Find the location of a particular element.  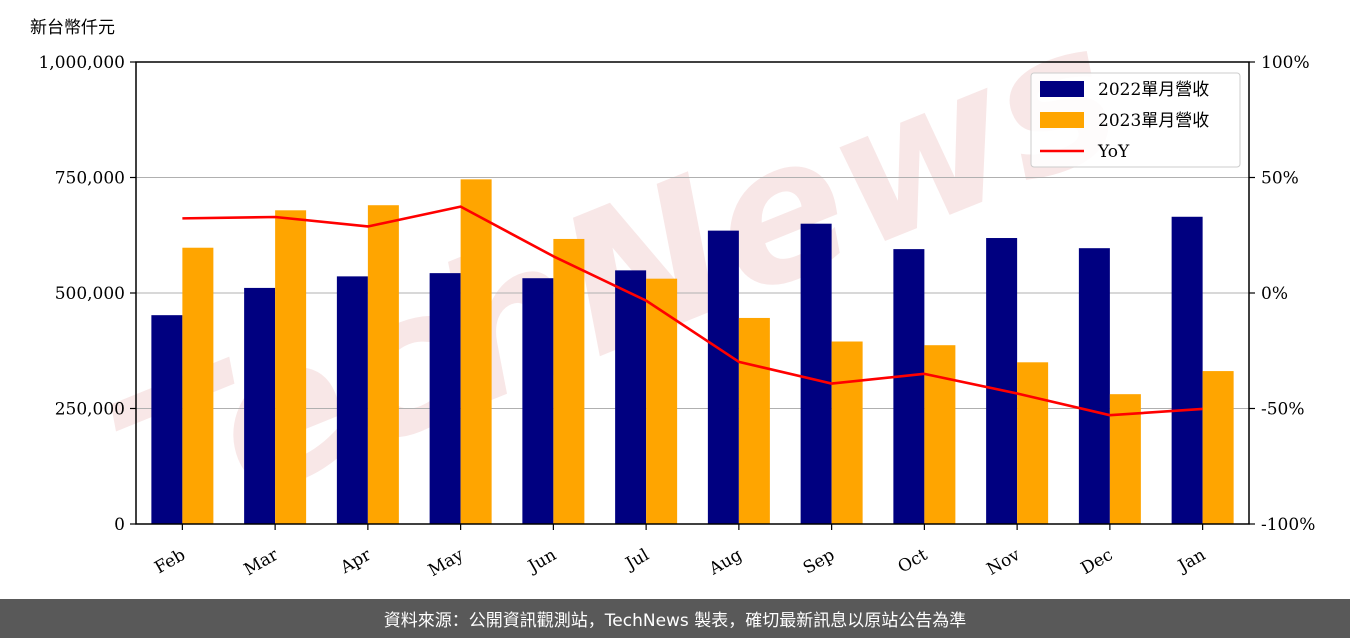

bar-2022-nov is located at coordinates (1002, 381).